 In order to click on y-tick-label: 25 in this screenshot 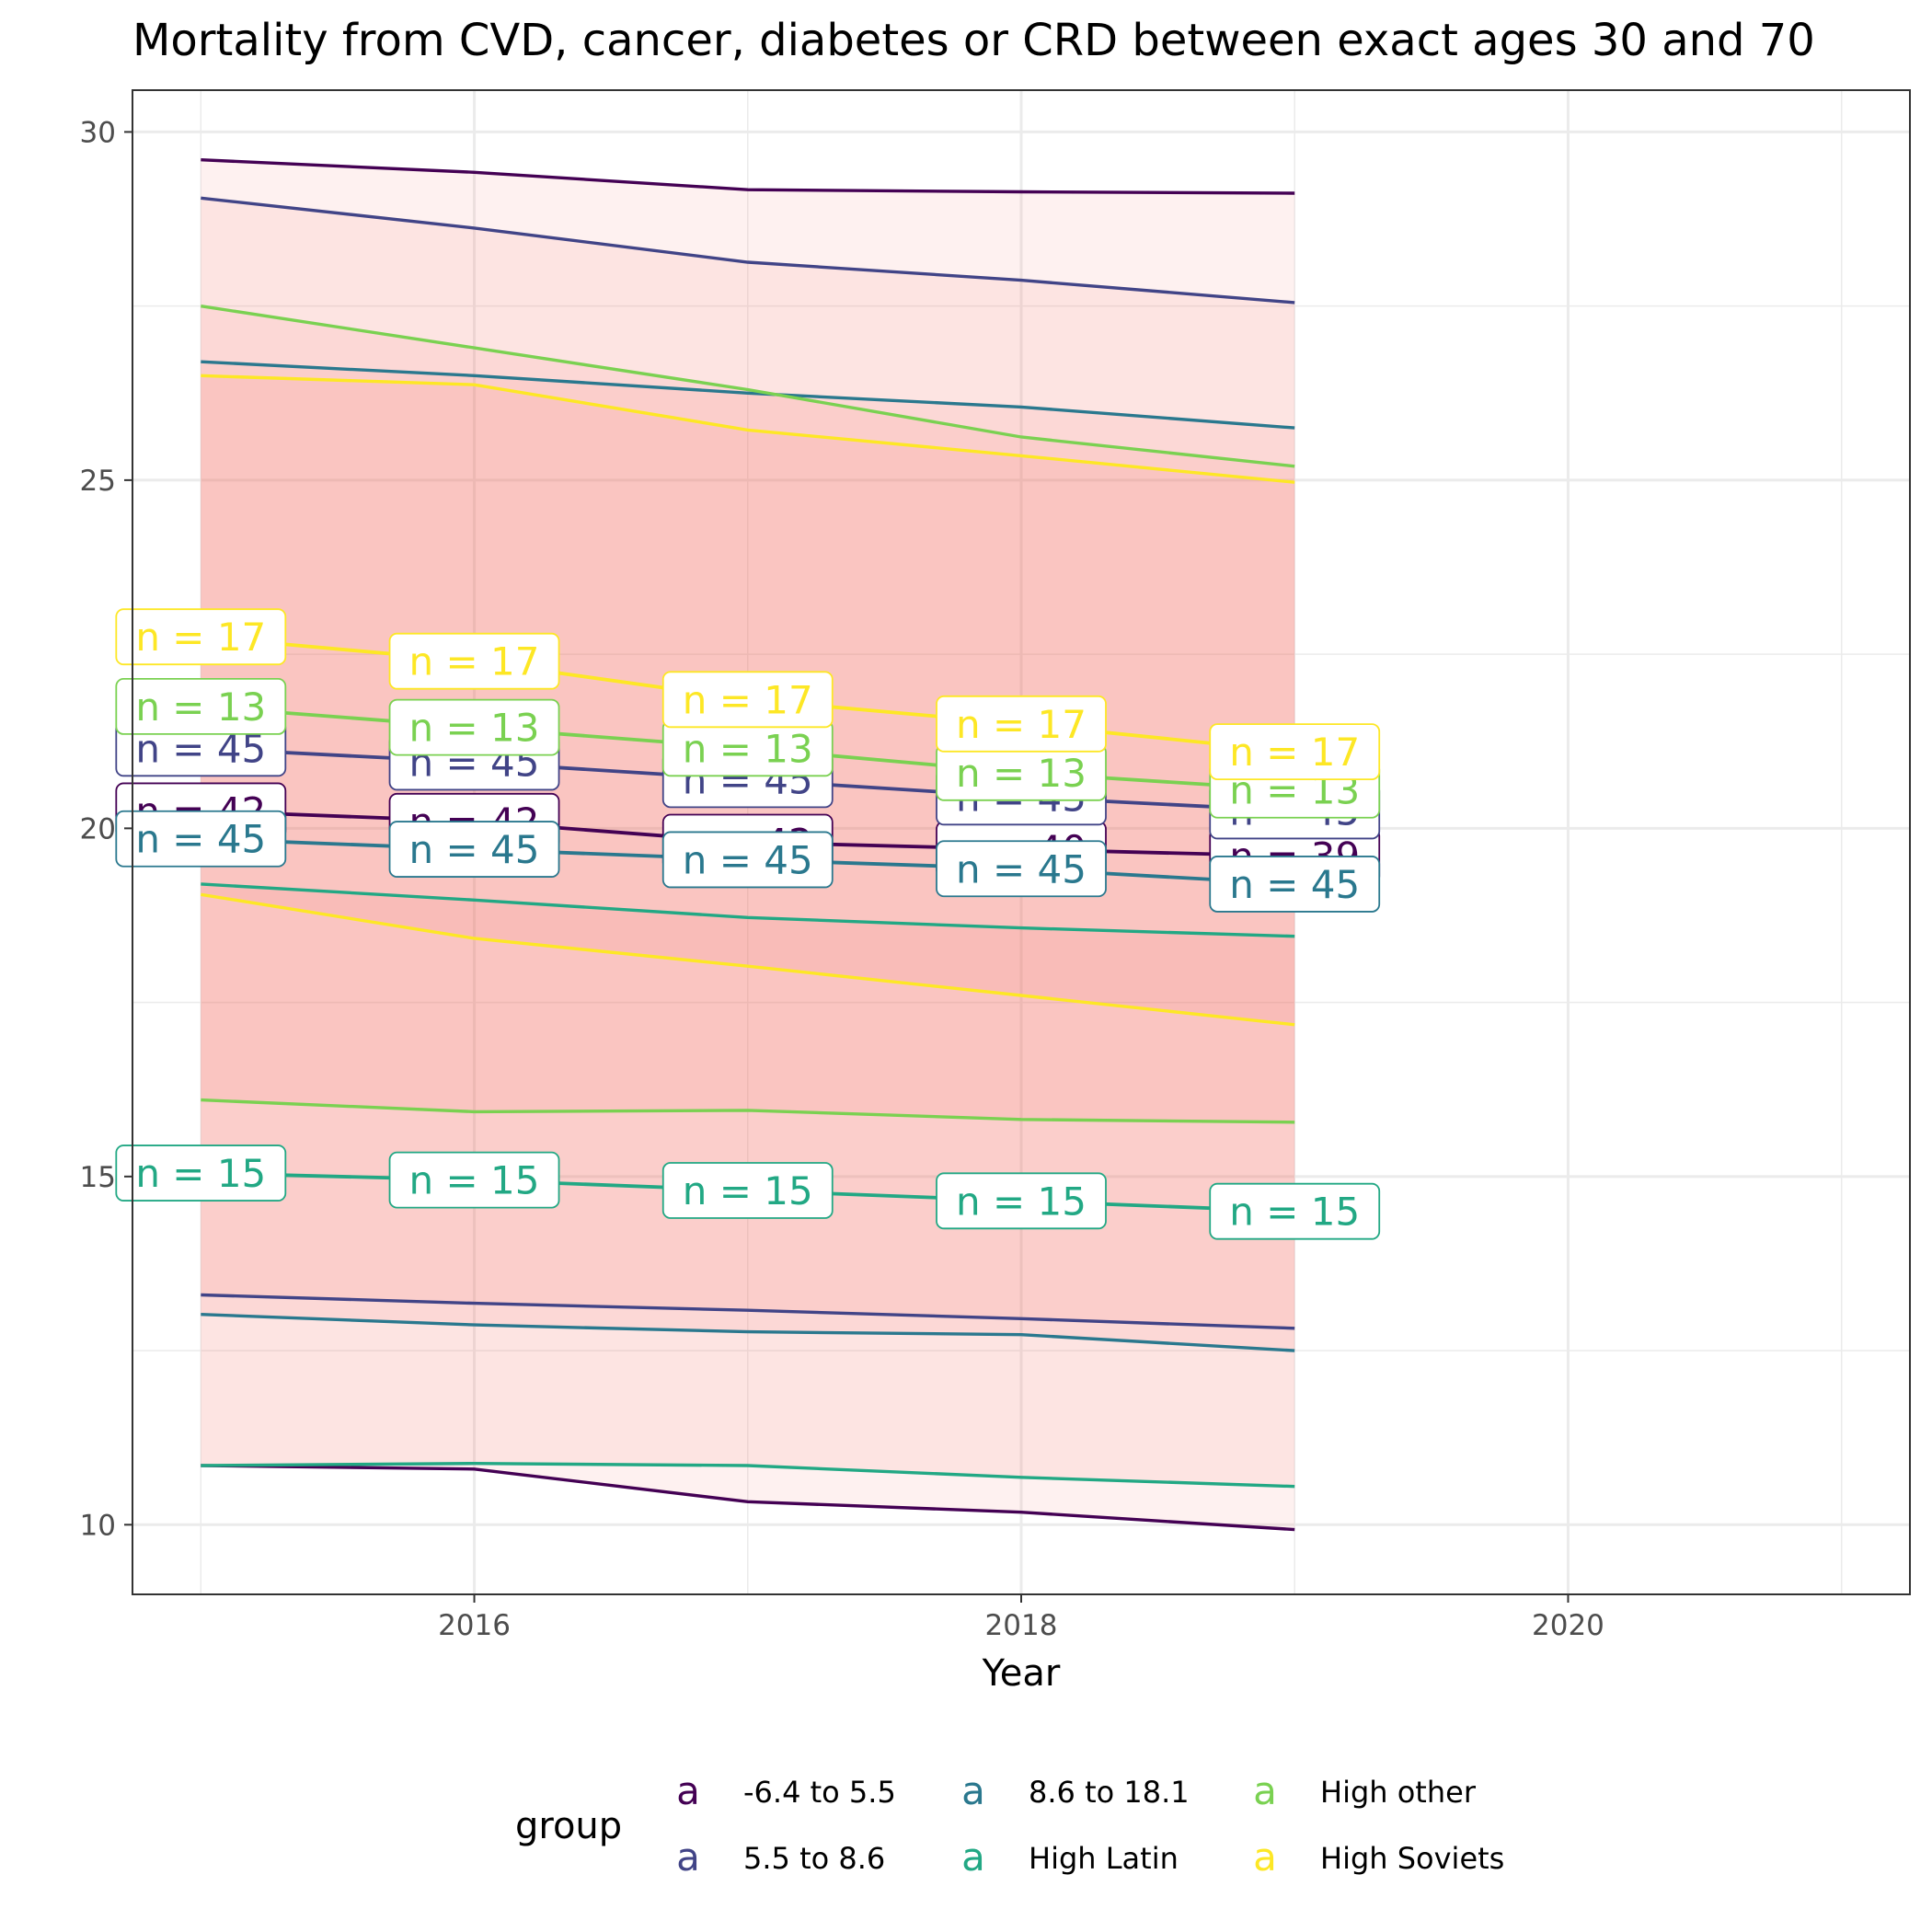, I will do `click(98, 481)`.